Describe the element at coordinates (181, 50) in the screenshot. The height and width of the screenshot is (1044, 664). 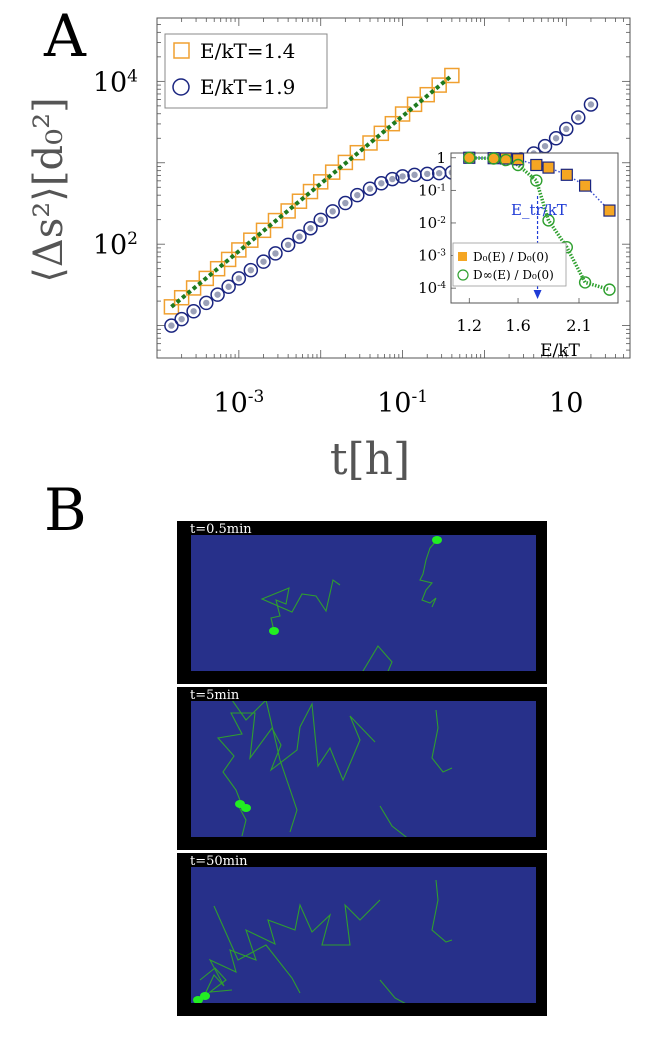
I see `legend-marker-square` at that location.